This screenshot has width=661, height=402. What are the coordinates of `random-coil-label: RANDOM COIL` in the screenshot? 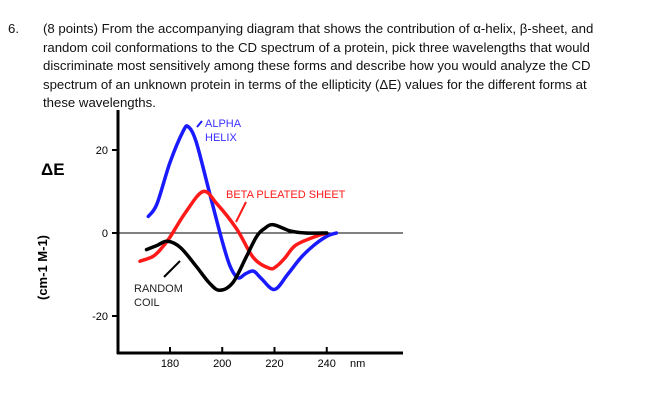 It's located at (158, 296).